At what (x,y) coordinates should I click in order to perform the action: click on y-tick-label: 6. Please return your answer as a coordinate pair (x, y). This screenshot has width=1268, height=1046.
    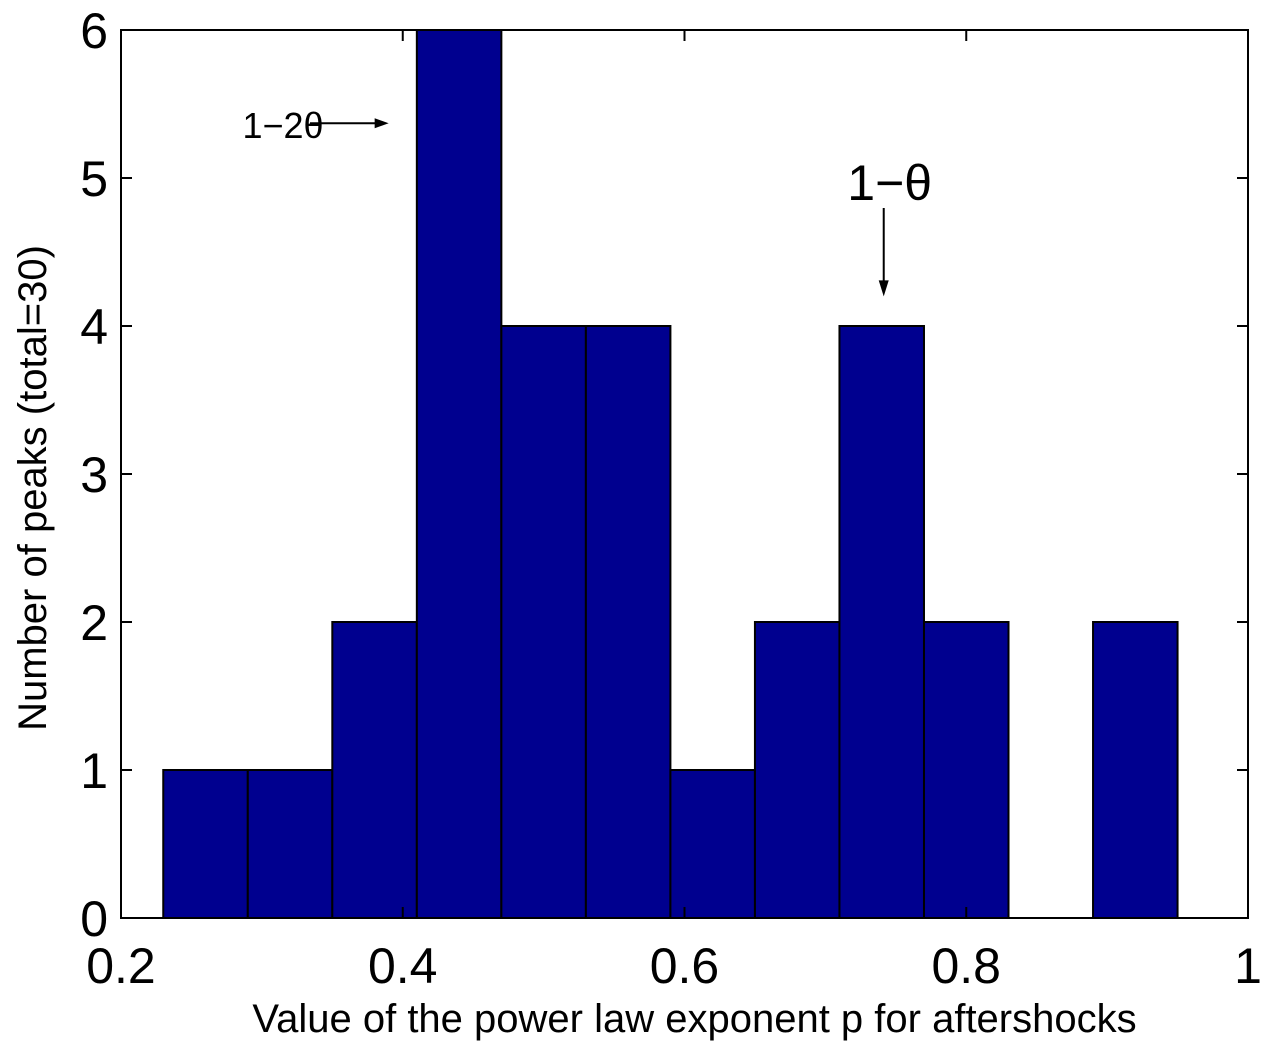
    Looking at the image, I should click on (94, 31).